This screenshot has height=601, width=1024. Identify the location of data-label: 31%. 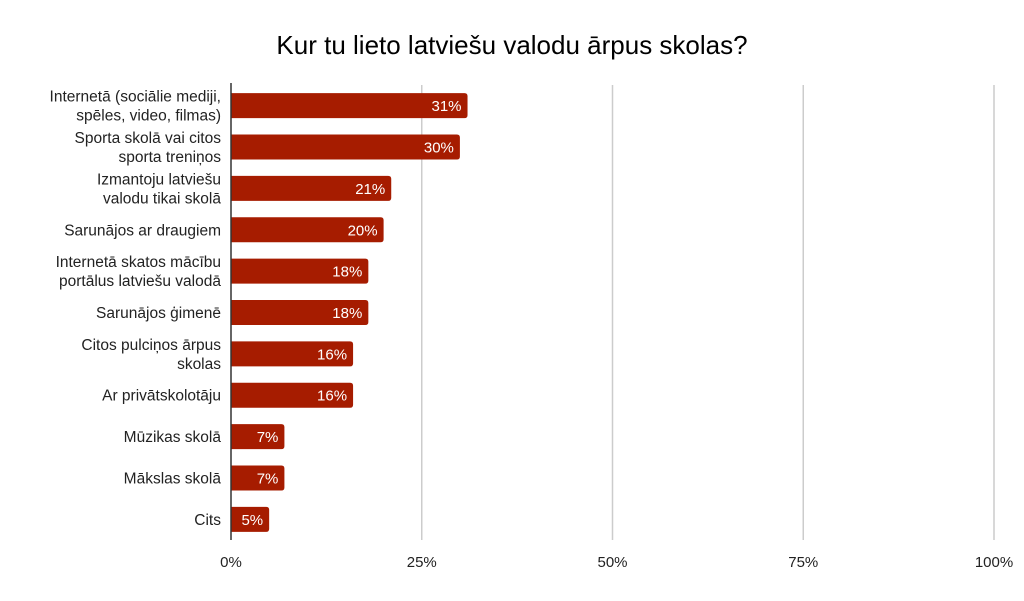
(446, 106).